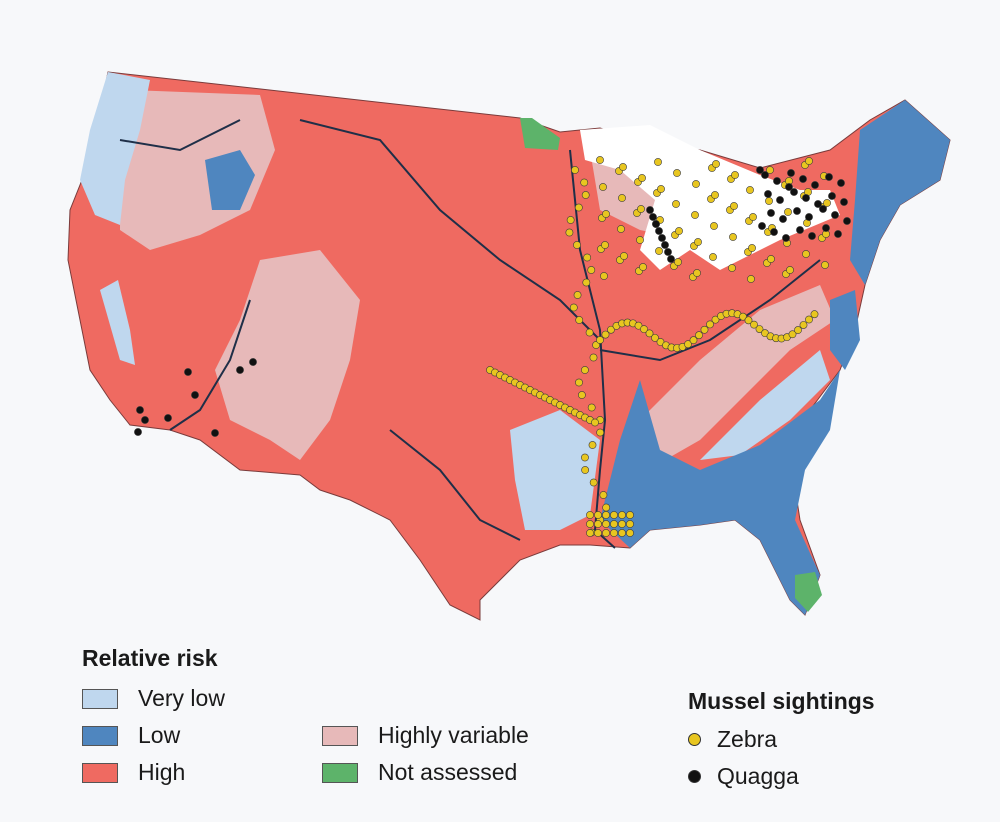 This screenshot has width=1000, height=822. What do you see at coordinates (808, 592) in the screenshot?
I see `region-not-assessed-fl` at bounding box center [808, 592].